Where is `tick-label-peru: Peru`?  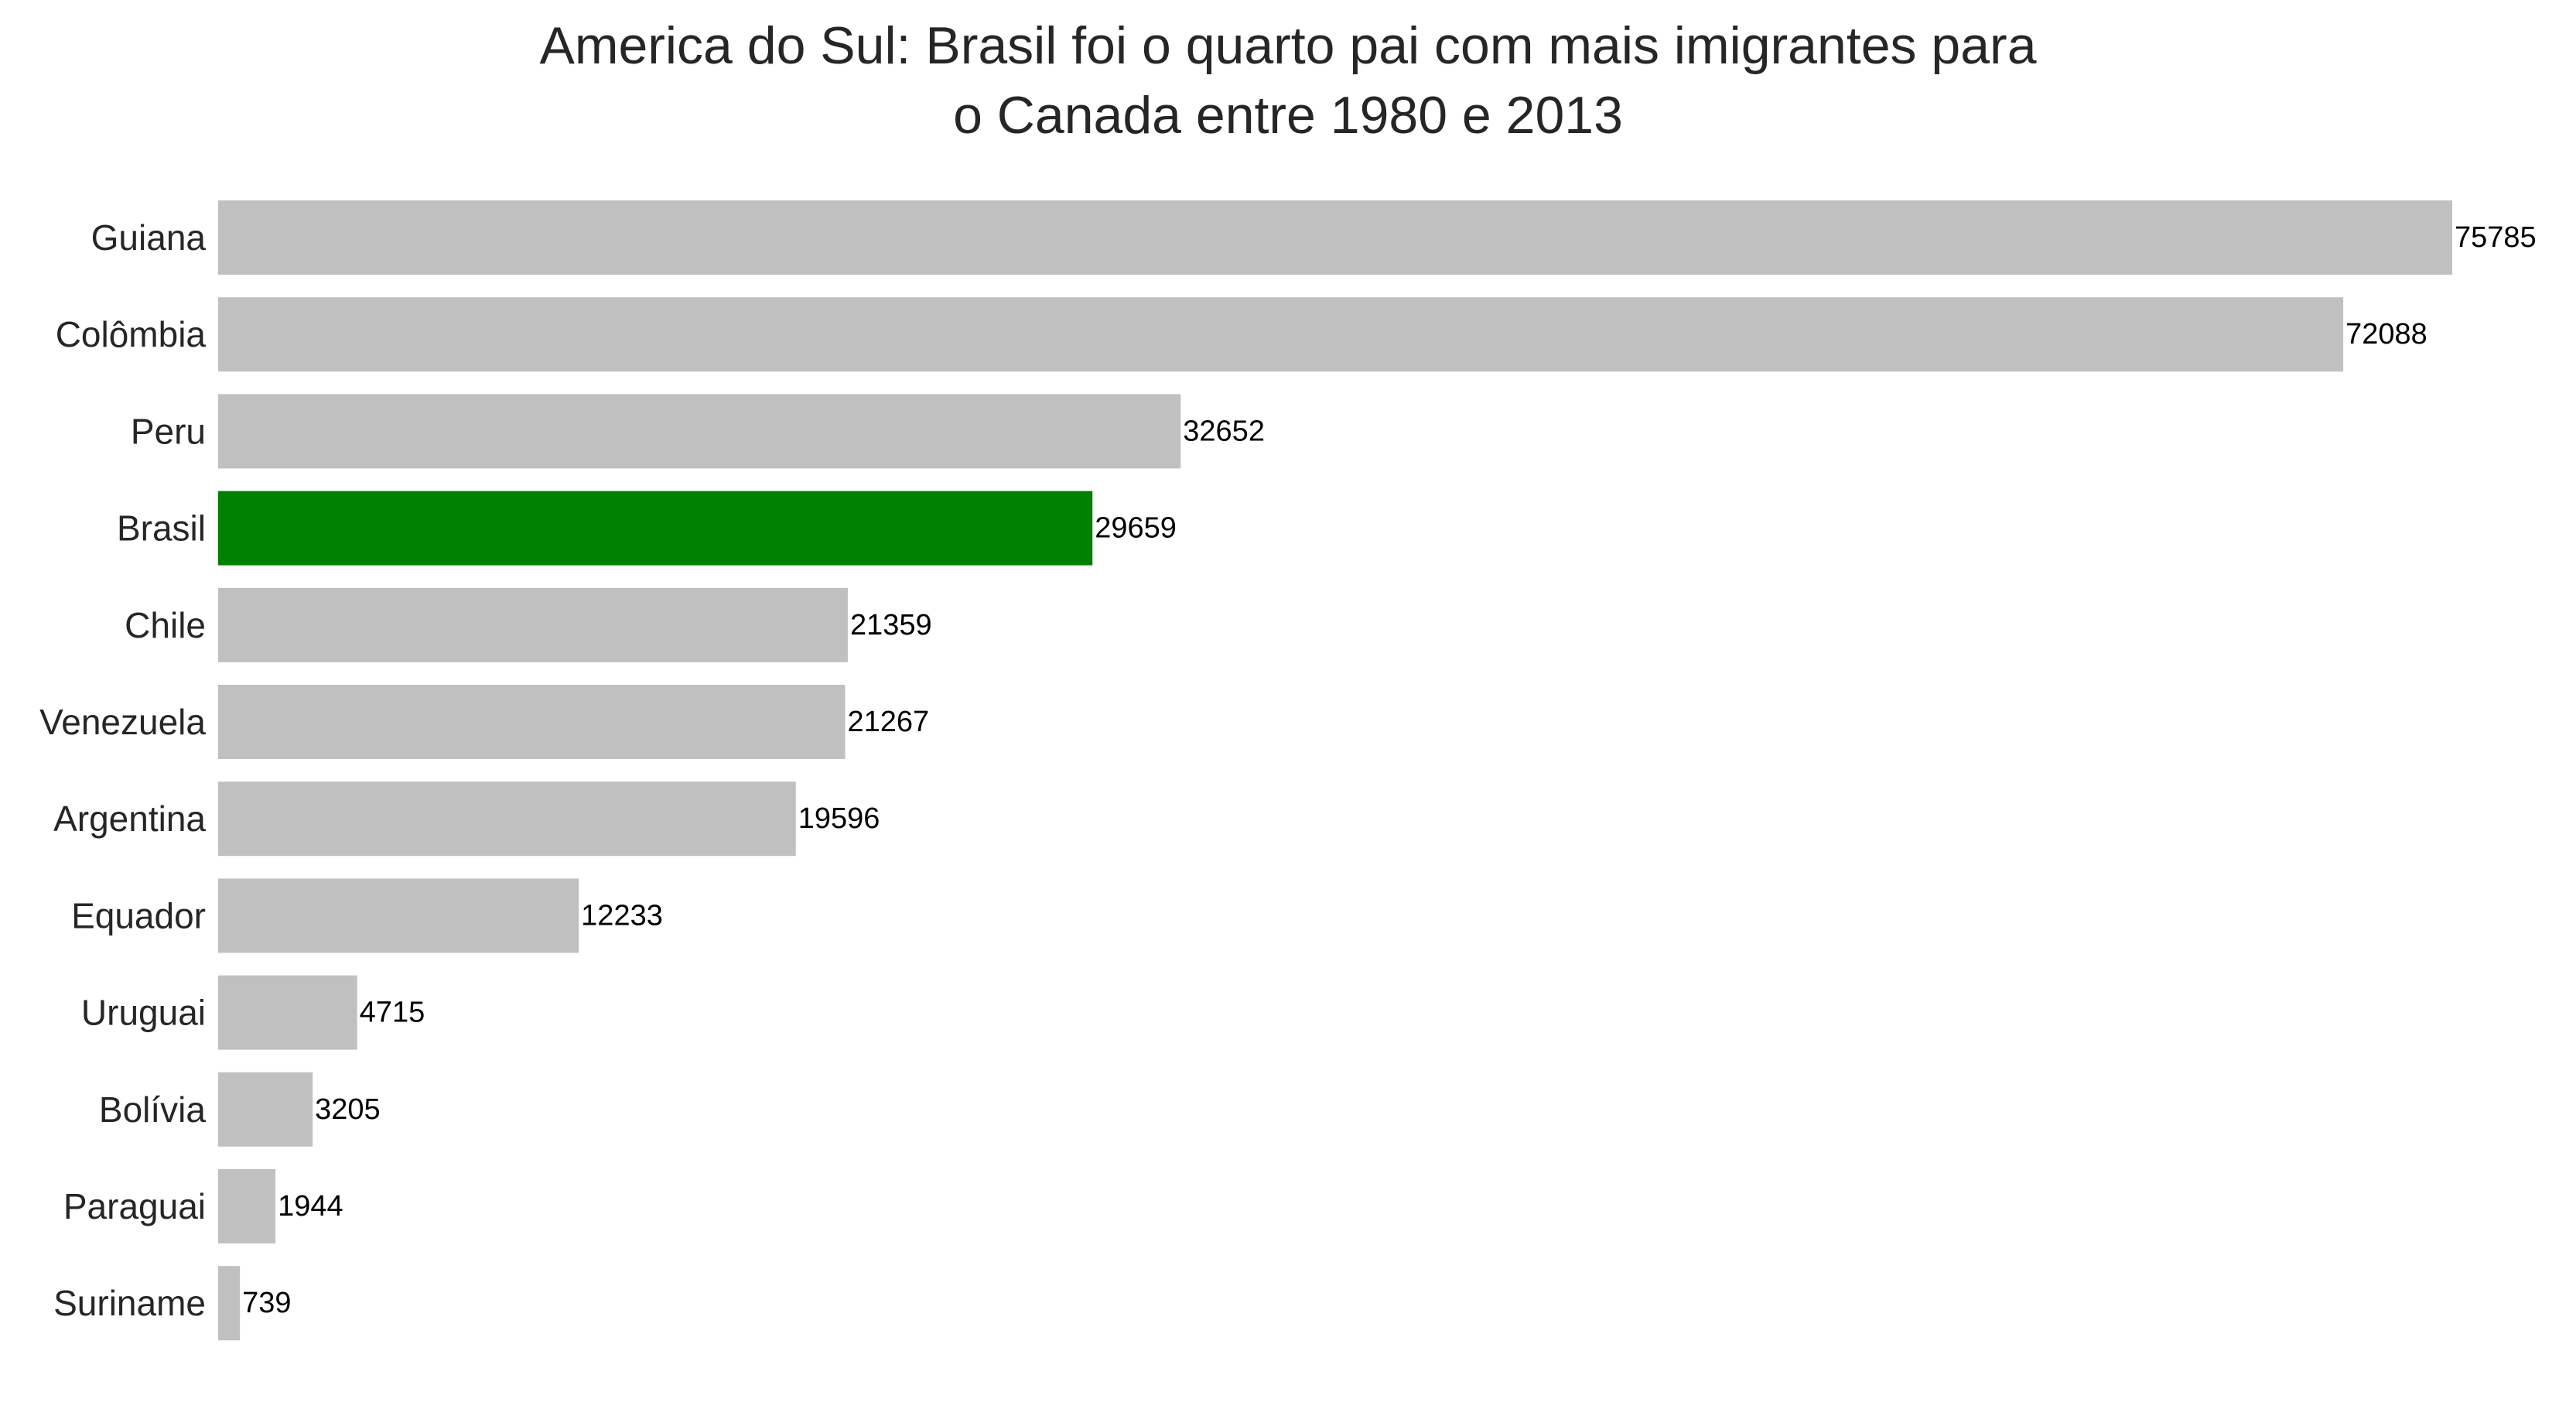
tick-label-peru: Peru is located at coordinates (168, 431).